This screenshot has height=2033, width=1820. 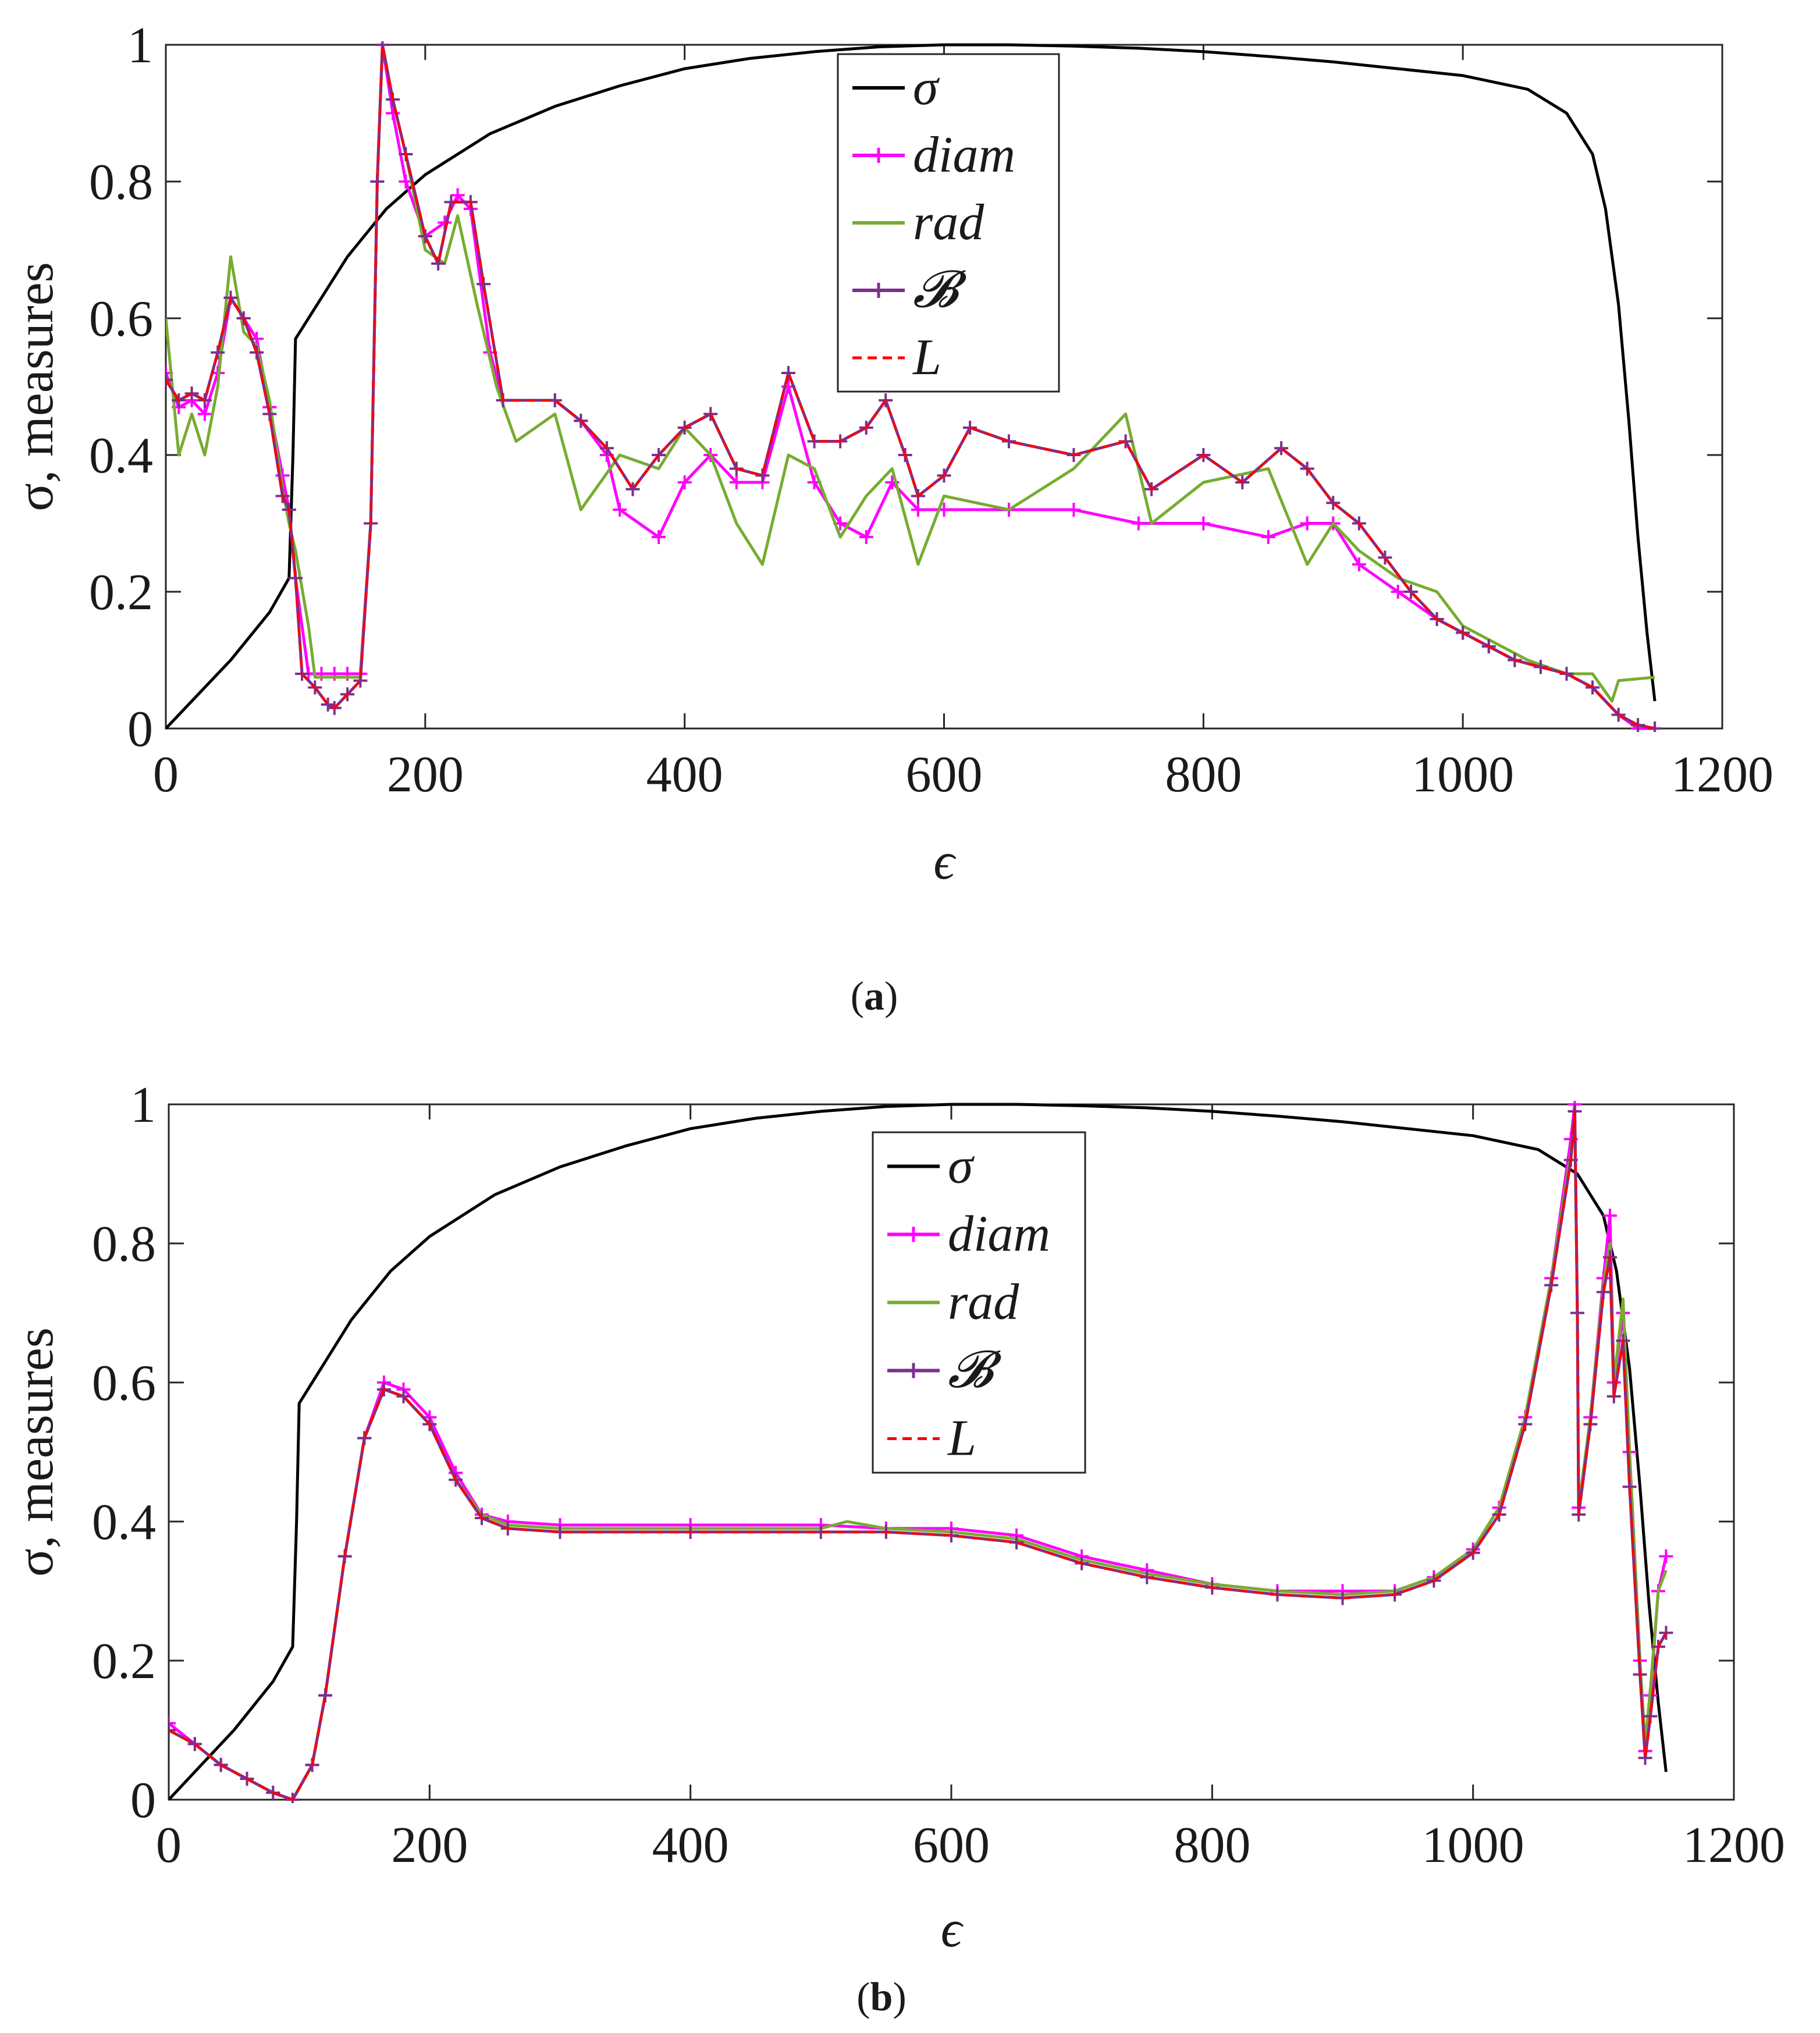 I want to click on panel-caption: (b), so click(x=881, y=1998).